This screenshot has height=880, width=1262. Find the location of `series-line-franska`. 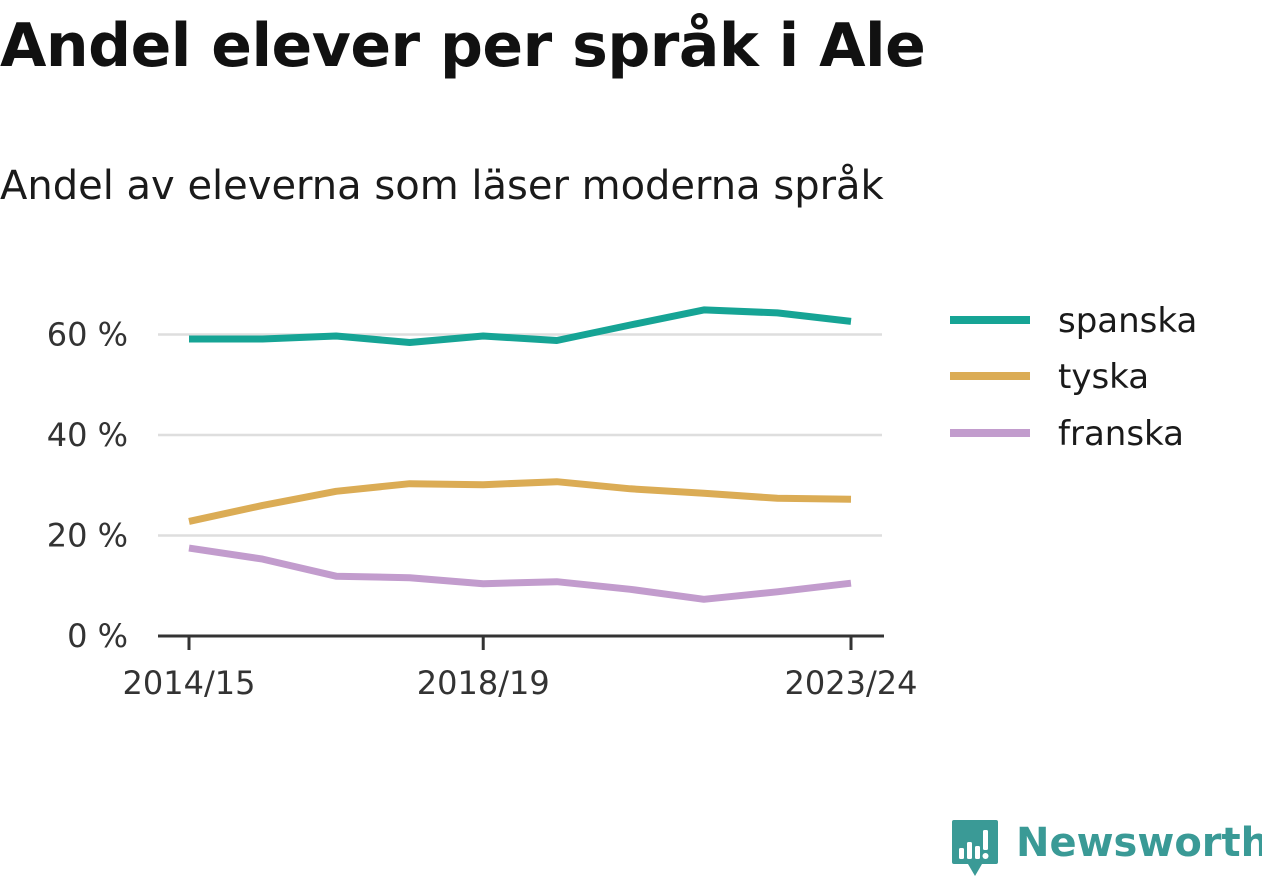

series-line-franska is located at coordinates (520, 573).